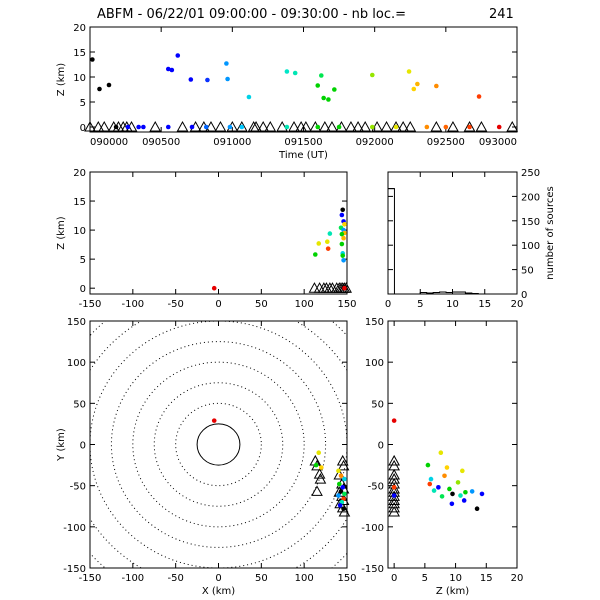 The height and width of the screenshot is (600, 600). I want to click on y-tick-label: -150, so click(372, 569).